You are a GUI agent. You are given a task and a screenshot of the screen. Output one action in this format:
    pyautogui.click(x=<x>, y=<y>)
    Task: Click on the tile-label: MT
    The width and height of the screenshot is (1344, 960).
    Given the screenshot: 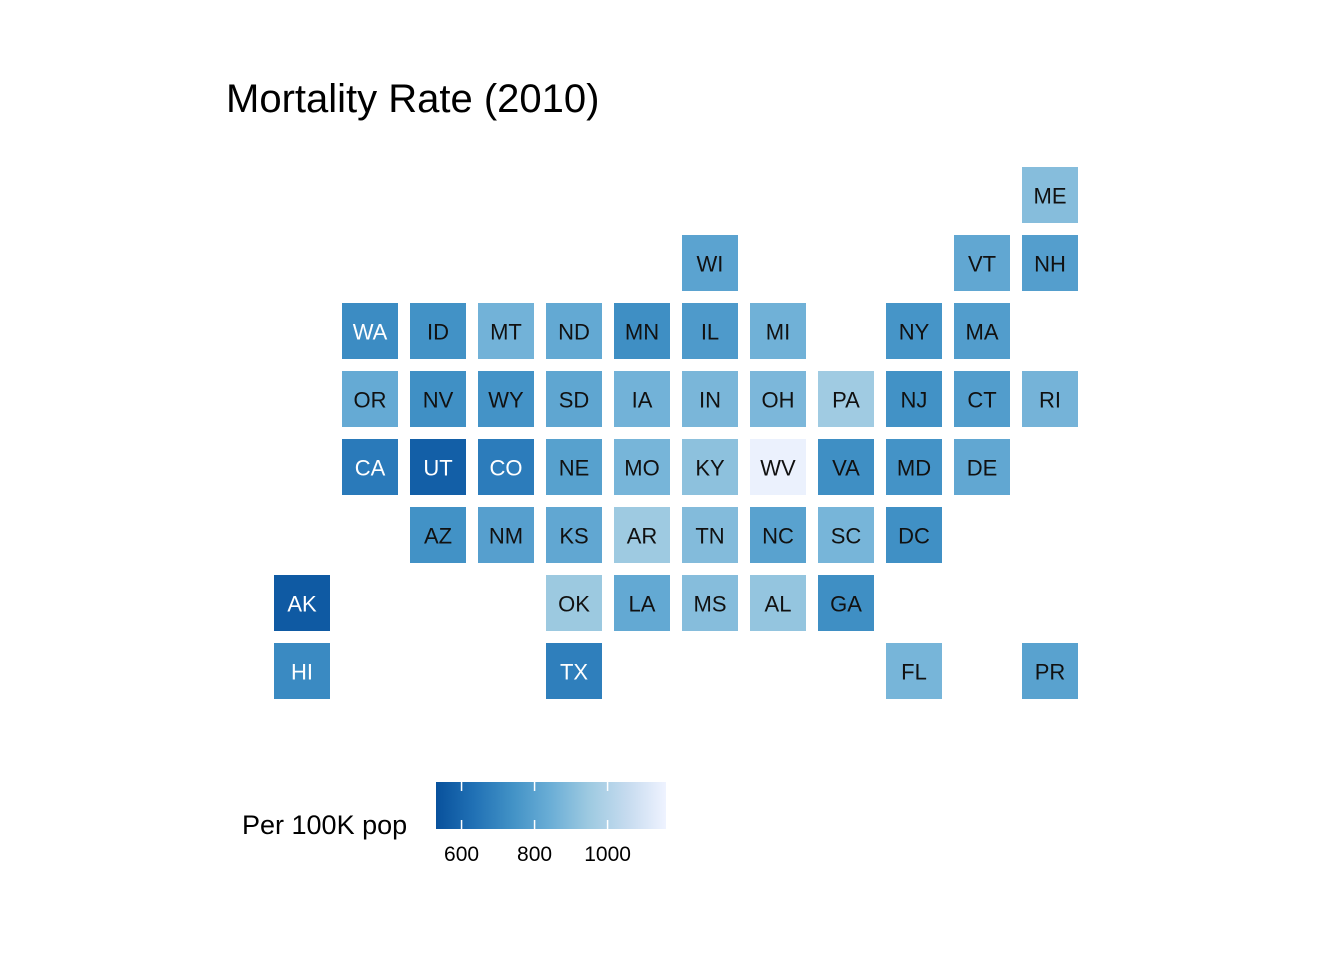 What is the action you would take?
    pyautogui.click(x=506, y=332)
    